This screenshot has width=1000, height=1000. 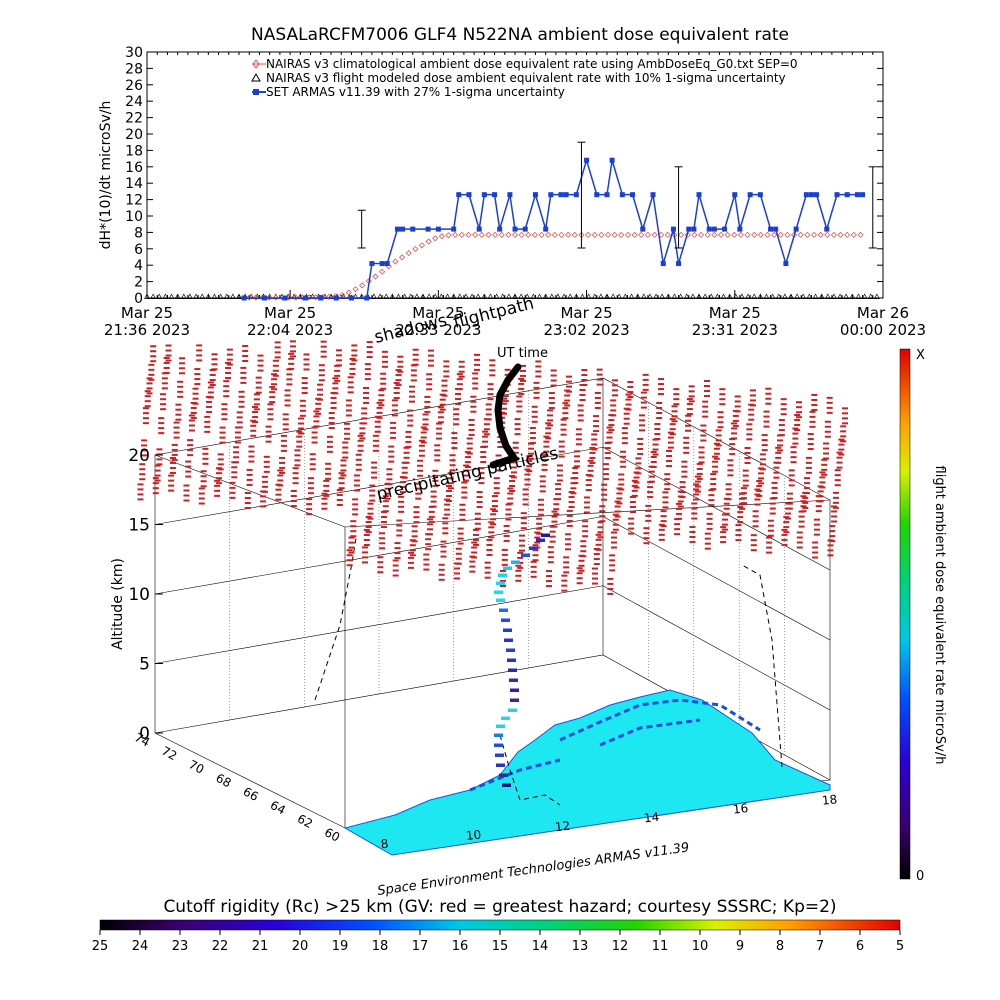 I want to click on rigidity-tick-label: 14, so click(x=540, y=946).